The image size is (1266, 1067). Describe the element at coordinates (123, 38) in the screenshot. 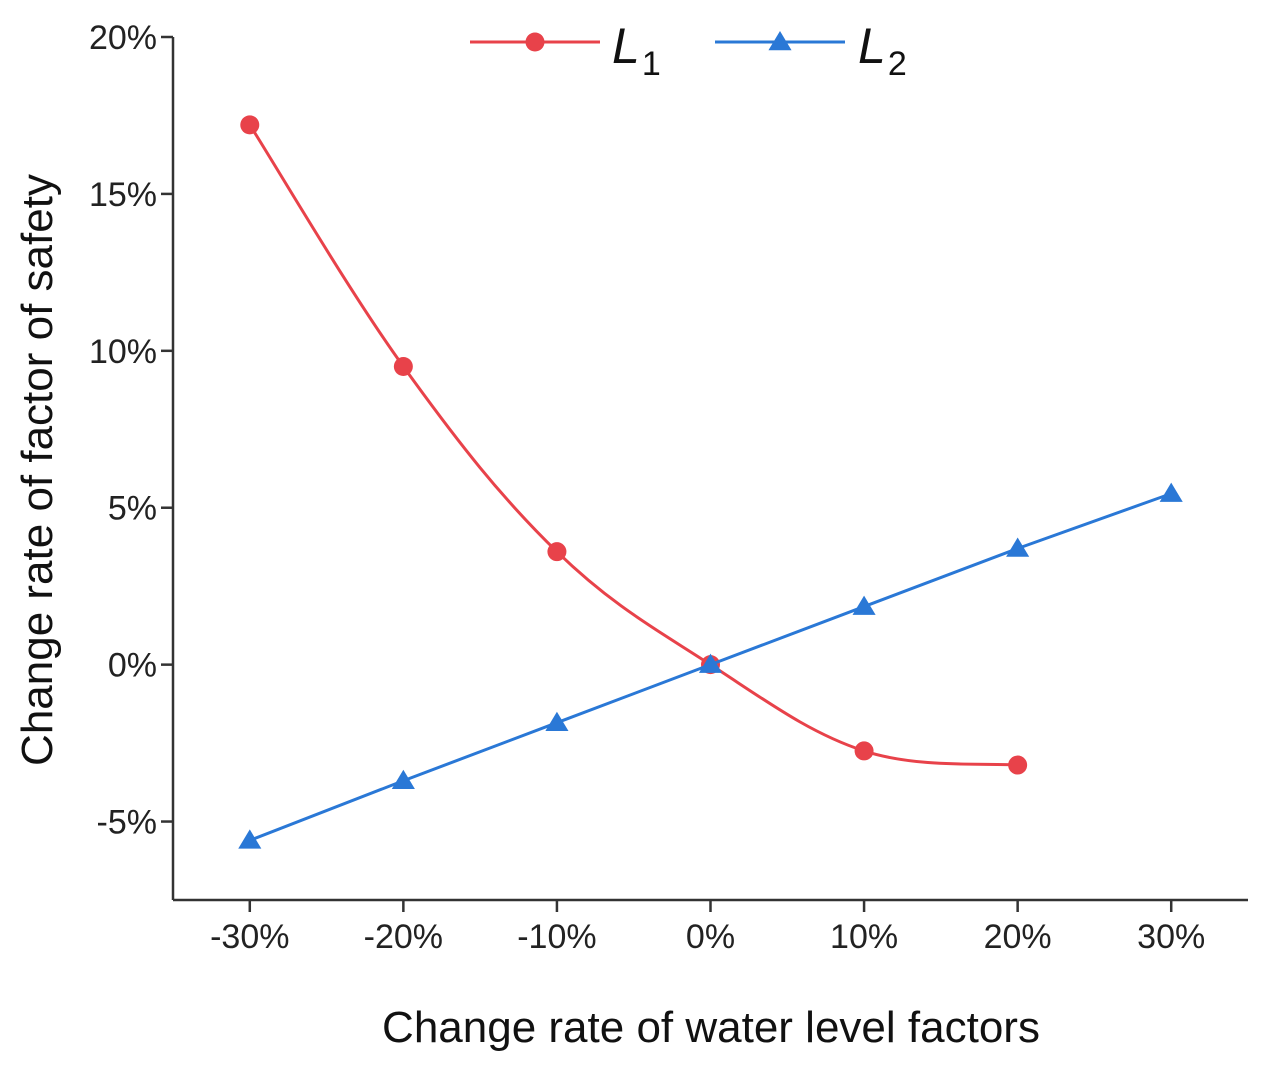

I see `y-tick-label: 20%` at that location.